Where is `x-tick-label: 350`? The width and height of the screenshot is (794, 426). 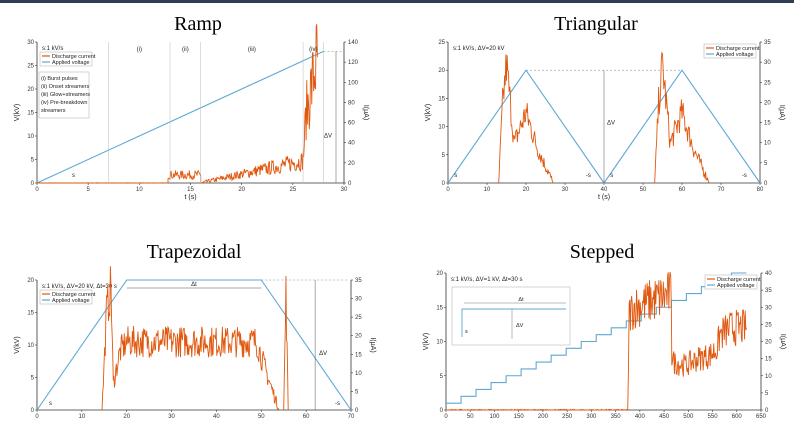
x-tick-label: 350 is located at coordinates (616, 417).